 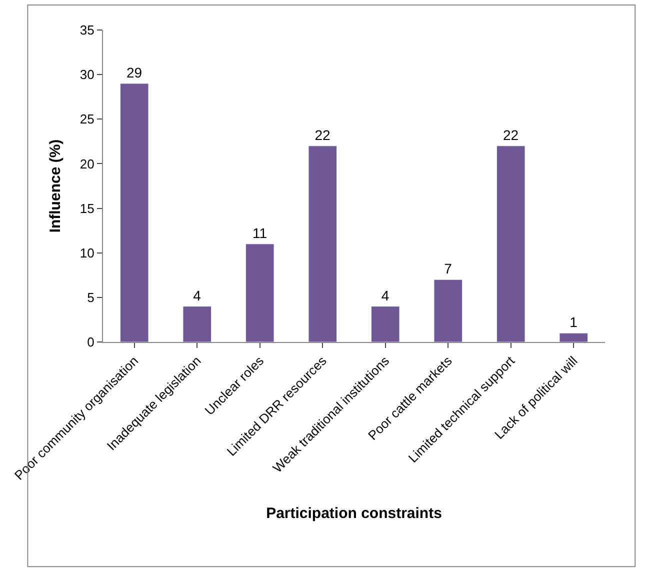 What do you see at coordinates (87, 119) in the screenshot?
I see `y-tick-label: 25` at bounding box center [87, 119].